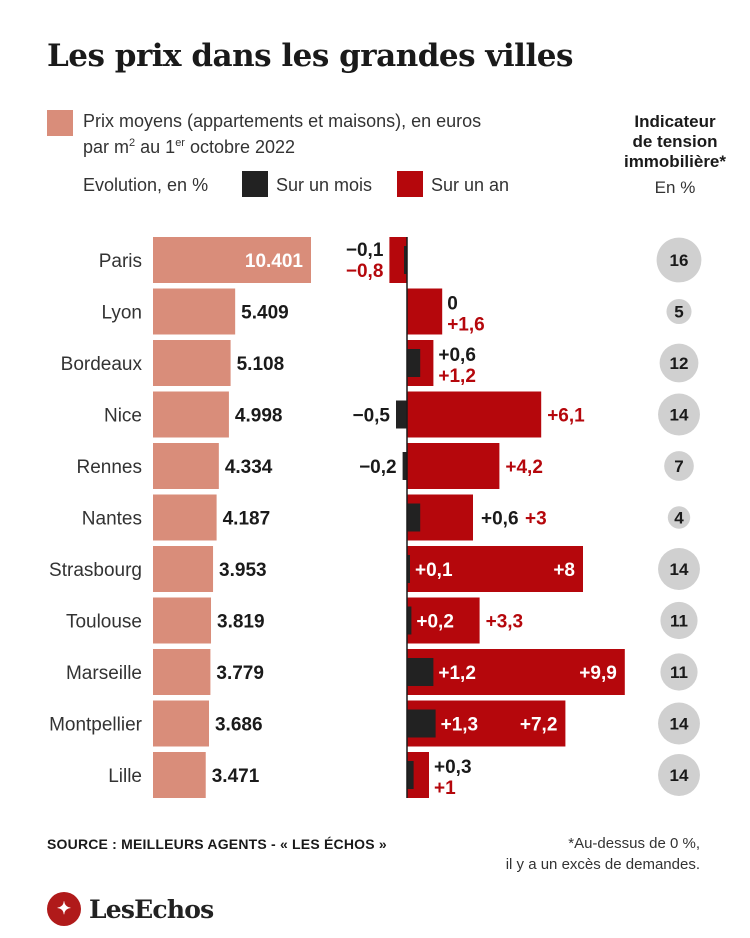  I want to click on price-value-label: 3.686, so click(239, 725).